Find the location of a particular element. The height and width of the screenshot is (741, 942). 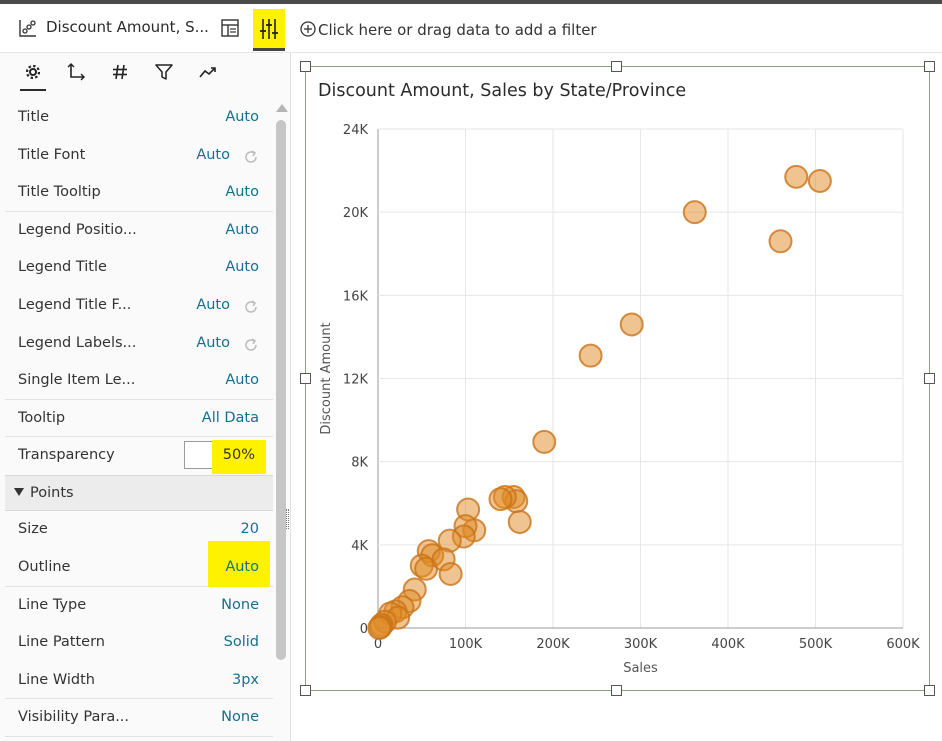

scatter-chart-icon is located at coordinates (28, 28).